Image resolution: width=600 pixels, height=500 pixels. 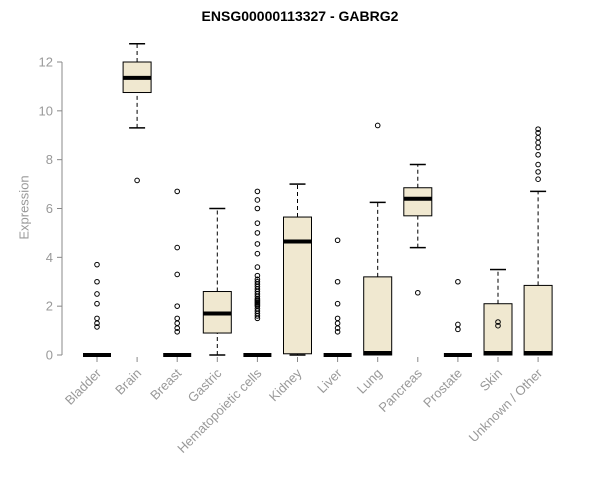 What do you see at coordinates (46, 62) in the screenshot?
I see `y-tick-label: 12` at bounding box center [46, 62].